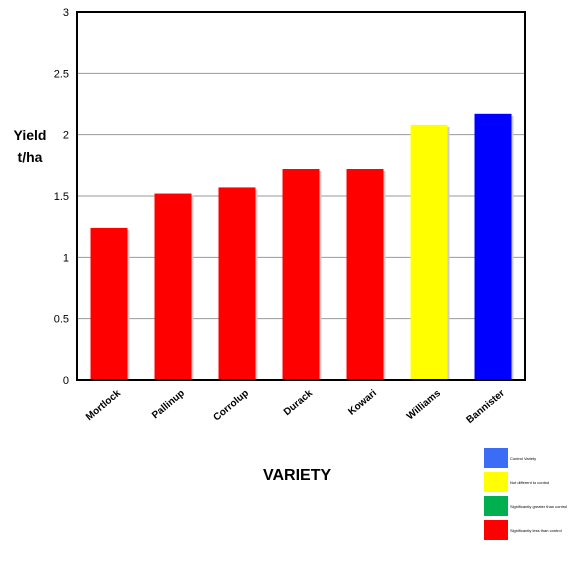 Image resolution: width=584 pixels, height=564 pixels. I want to click on y-tick-labels: 0 0.5 1 1.5 2 2.5 3, so click(61, 197).